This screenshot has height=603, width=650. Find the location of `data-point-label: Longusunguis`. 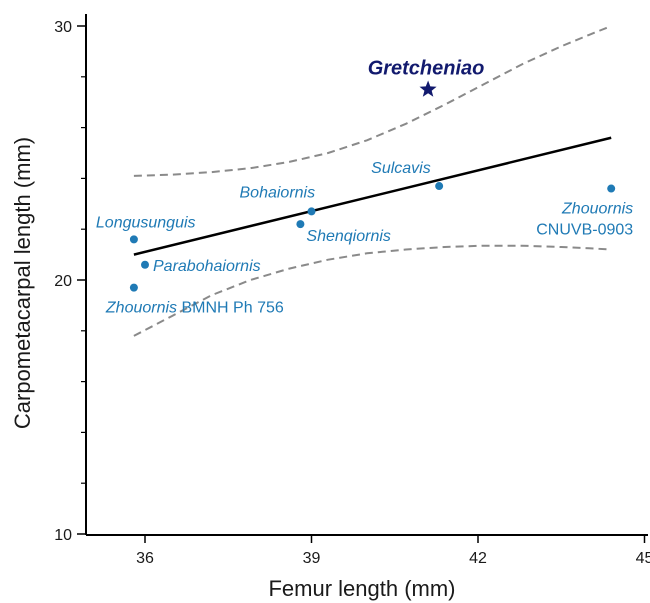

data-point-label: Longusunguis is located at coordinates (146, 222).